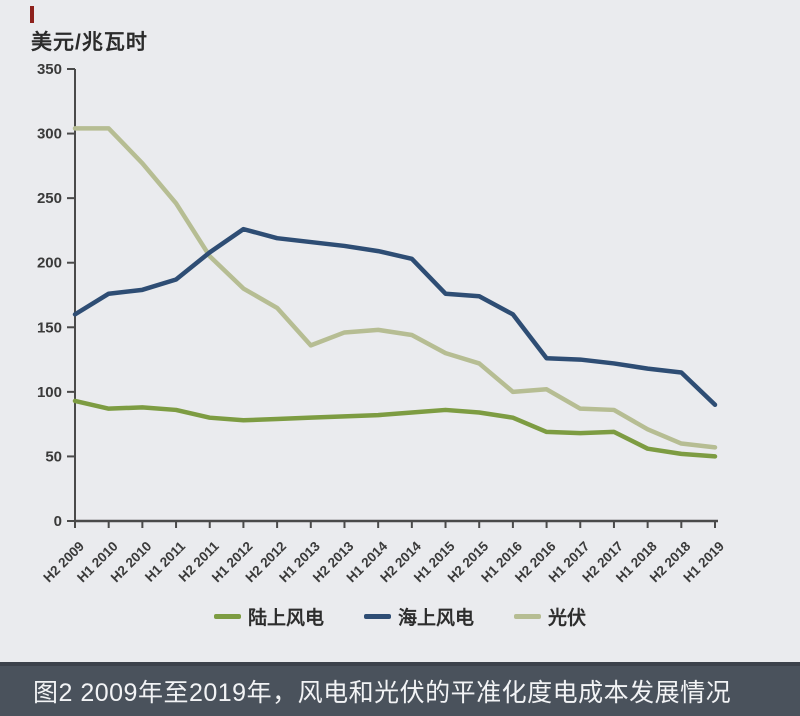 Image resolution: width=800 pixels, height=716 pixels. Describe the element at coordinates (53, 456) in the screenshot. I see `y-tick-label: 50` at that location.